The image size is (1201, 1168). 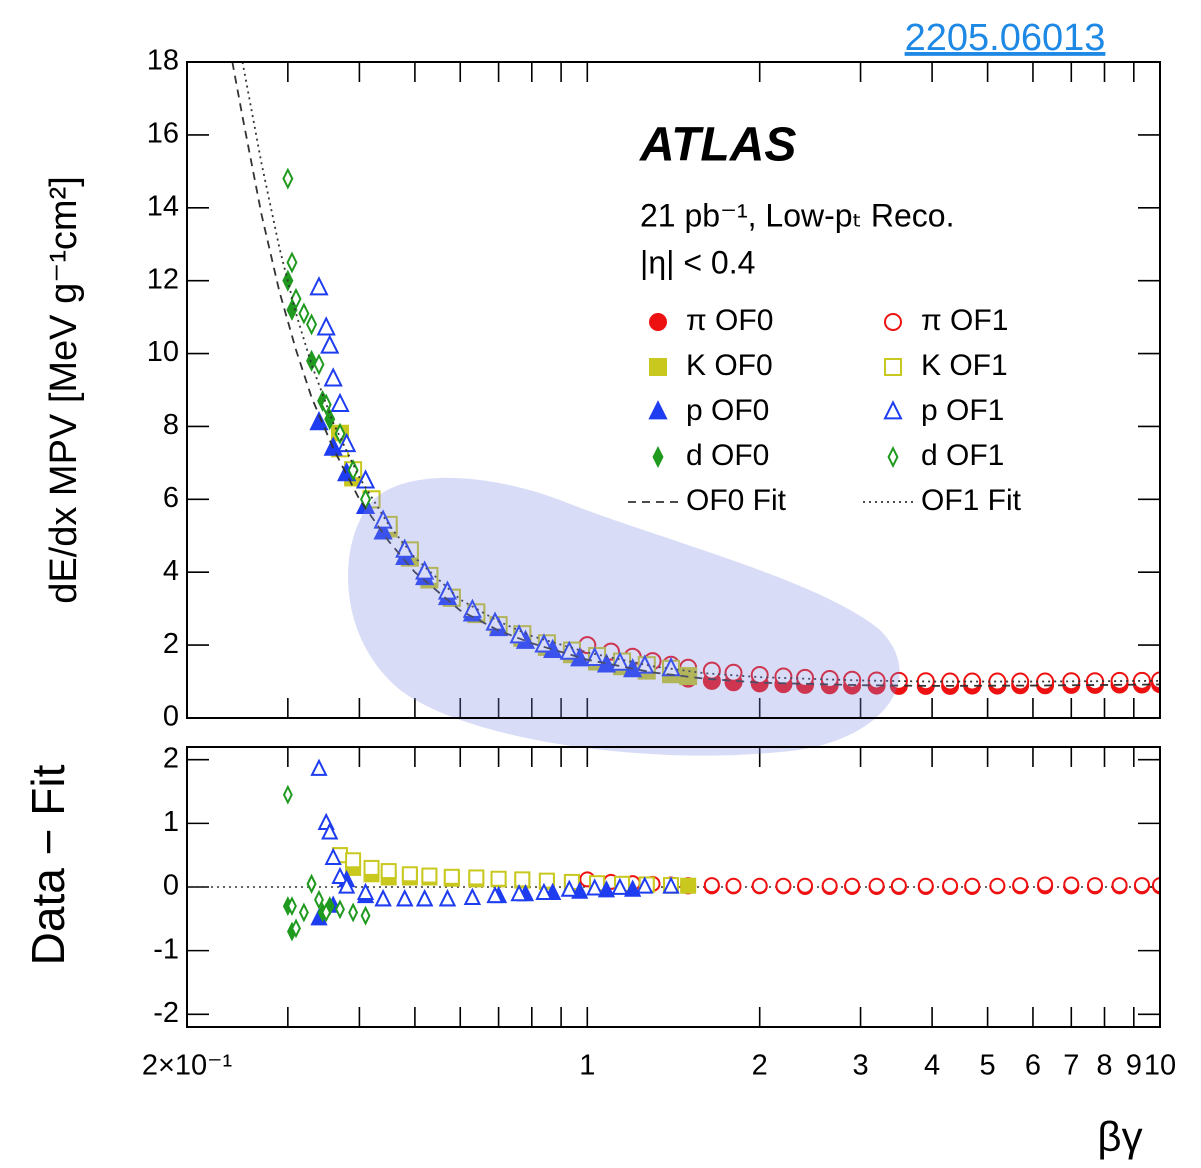 What do you see at coordinates (962, 455) in the screenshot?
I see `legend-label: d OF1` at bounding box center [962, 455].